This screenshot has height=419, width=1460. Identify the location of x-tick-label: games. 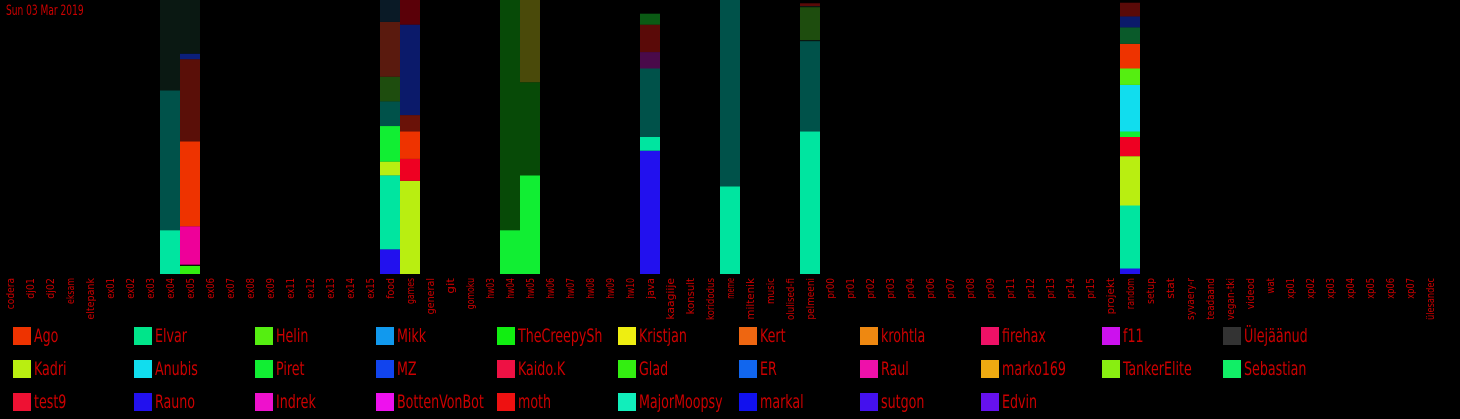
(410, 291).